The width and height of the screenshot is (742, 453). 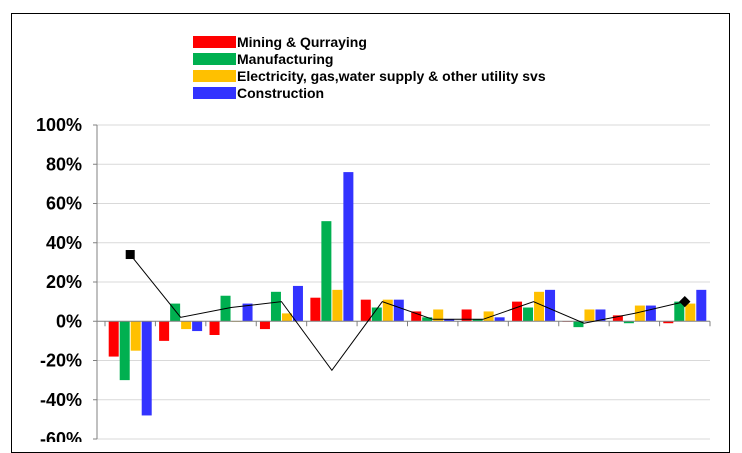 I want to click on legend-label: Mining & Qurraying, so click(x=302, y=42).